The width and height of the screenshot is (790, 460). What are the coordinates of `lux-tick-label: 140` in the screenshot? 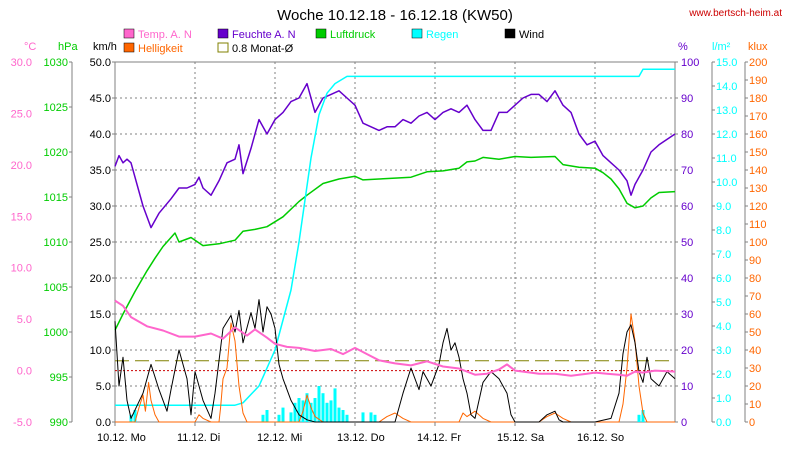 It's located at (758, 171).